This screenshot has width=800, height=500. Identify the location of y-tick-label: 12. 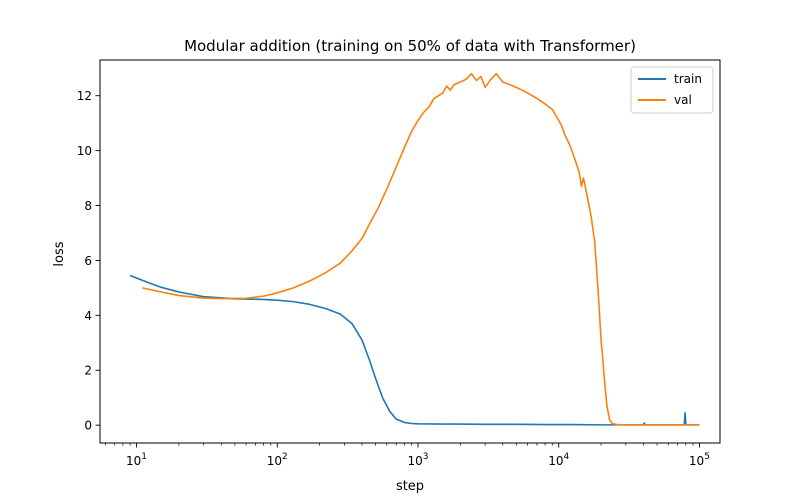
(84, 96).